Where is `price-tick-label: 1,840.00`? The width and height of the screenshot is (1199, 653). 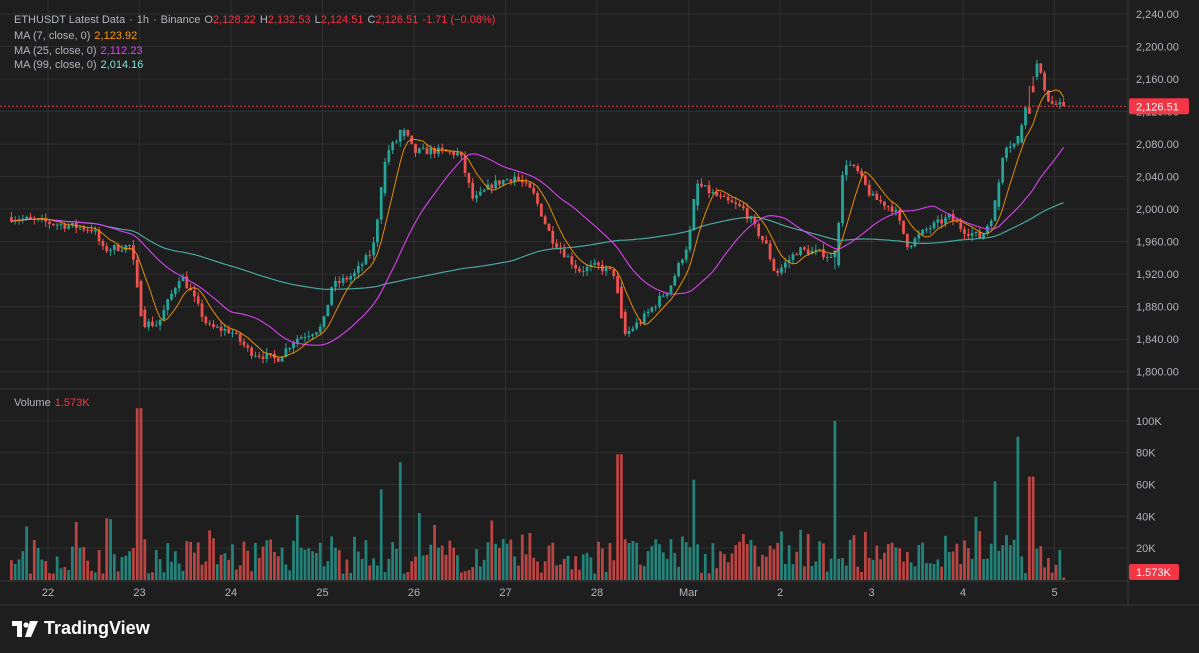
price-tick-label: 1,840.00 is located at coordinates (1157, 340).